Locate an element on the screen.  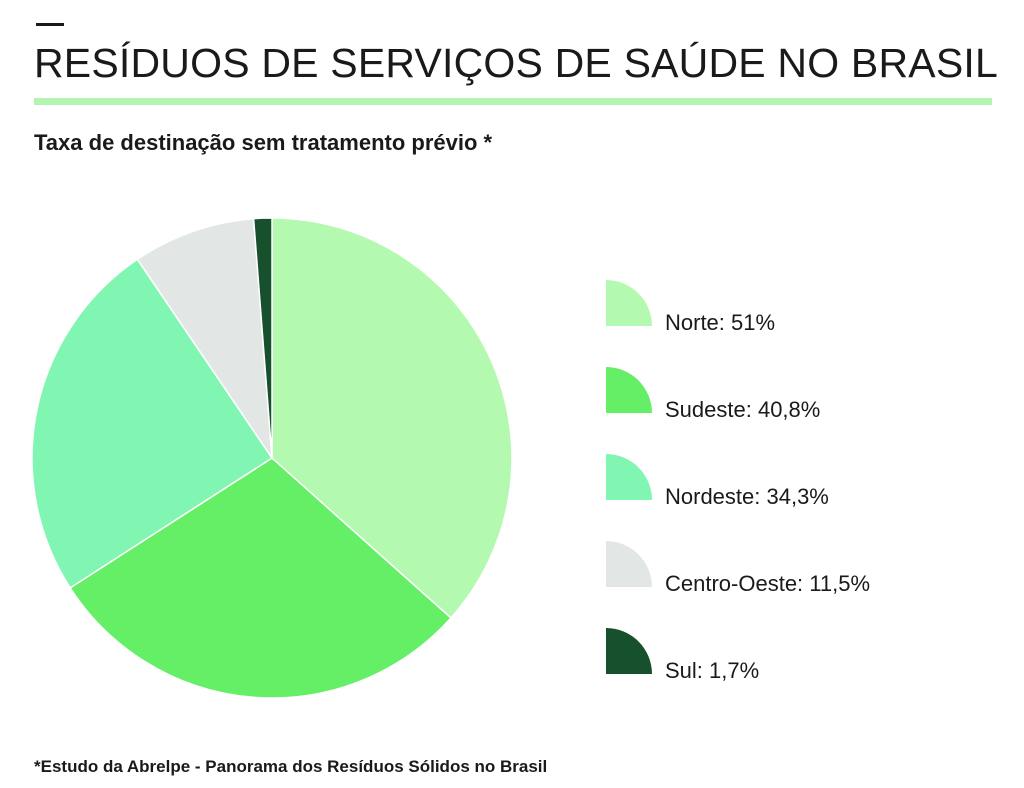
legend-swatch-norte is located at coordinates (629, 303).